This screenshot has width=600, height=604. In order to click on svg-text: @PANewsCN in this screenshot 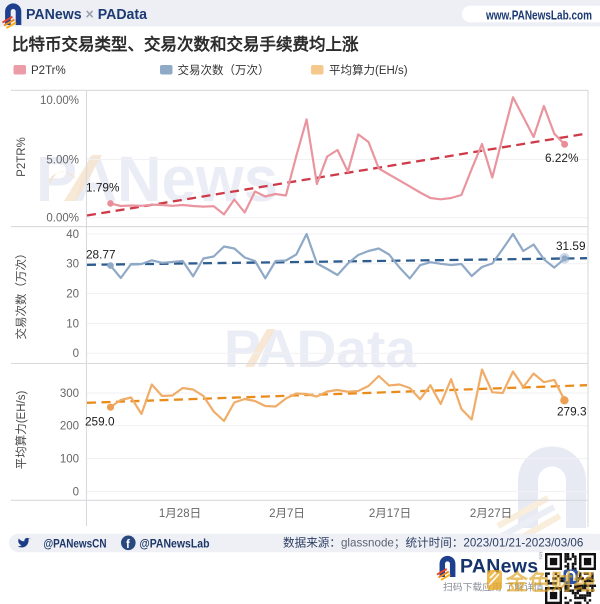, I will do `click(75, 543)`.